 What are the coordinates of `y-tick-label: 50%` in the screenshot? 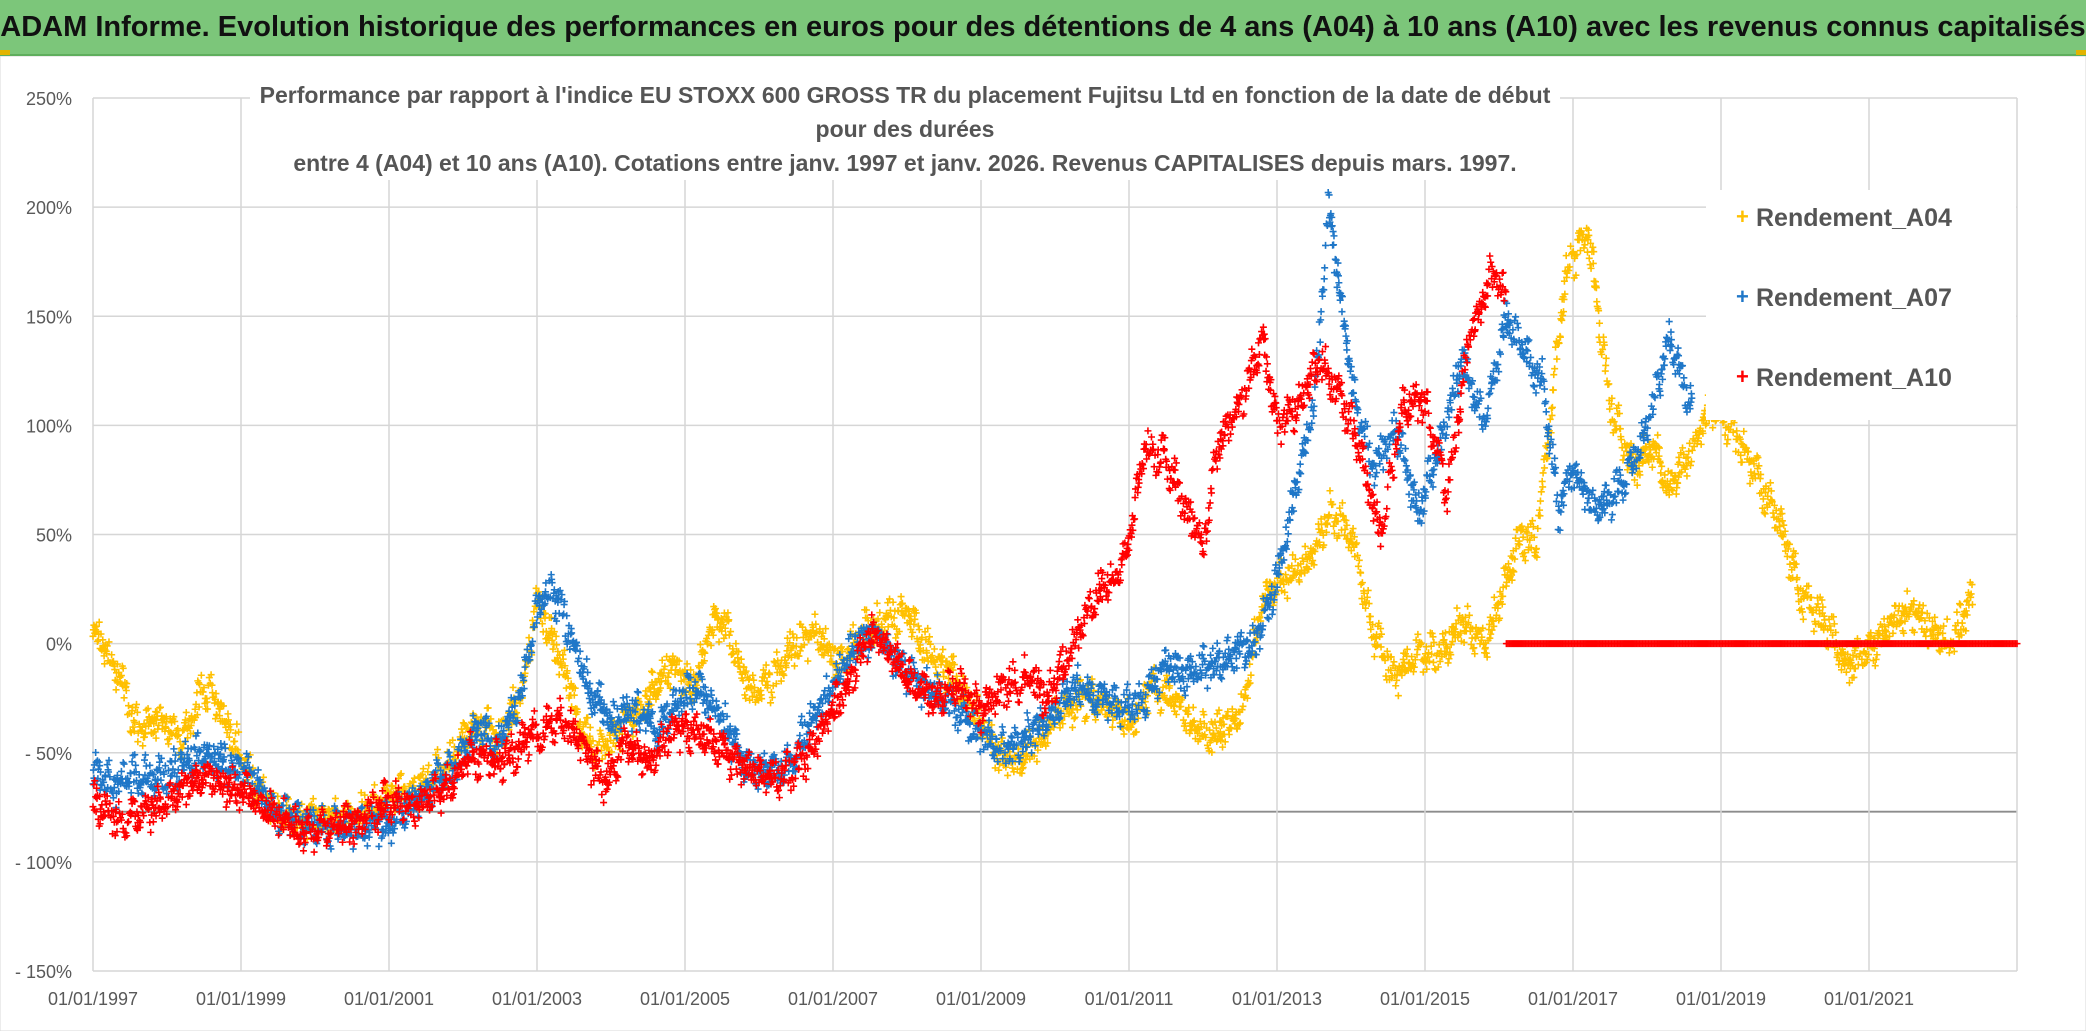 It's located at (54, 536).